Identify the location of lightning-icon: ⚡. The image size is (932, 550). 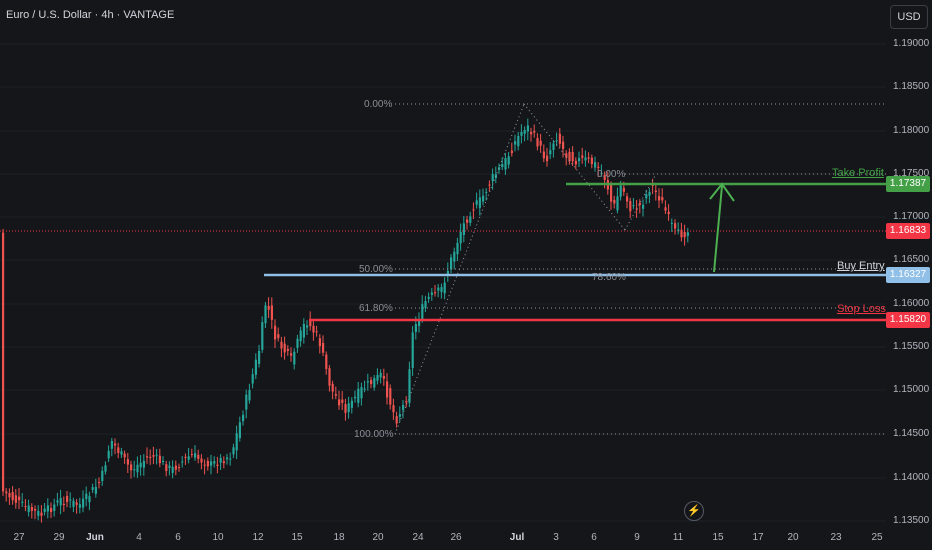
(694, 511).